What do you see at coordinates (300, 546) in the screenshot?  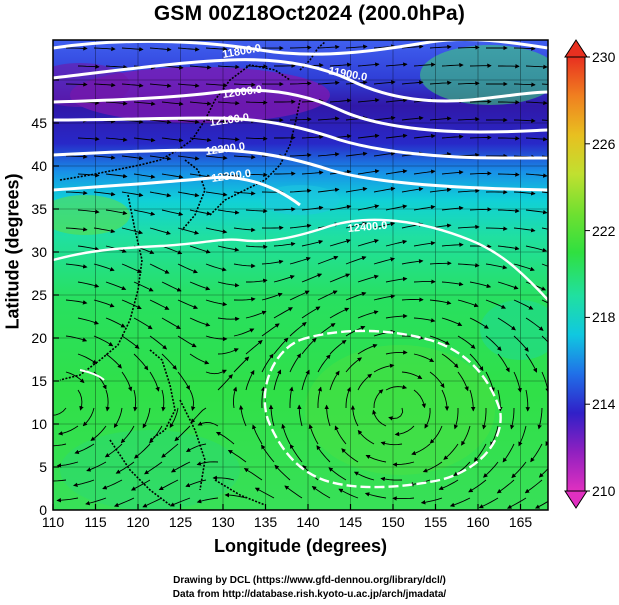 I see `x-axis-label: Longitude (degrees)` at bounding box center [300, 546].